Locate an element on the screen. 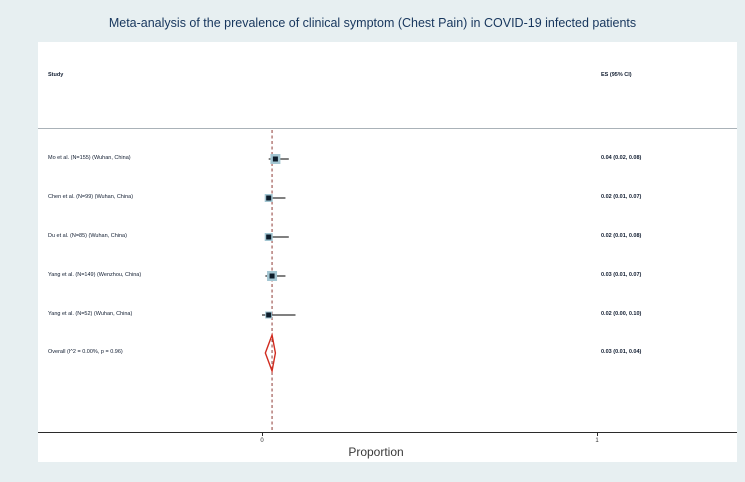 The width and height of the screenshot is (745, 482). study-es-value: 0.02 (0.00, 0.10) is located at coordinates (621, 314).